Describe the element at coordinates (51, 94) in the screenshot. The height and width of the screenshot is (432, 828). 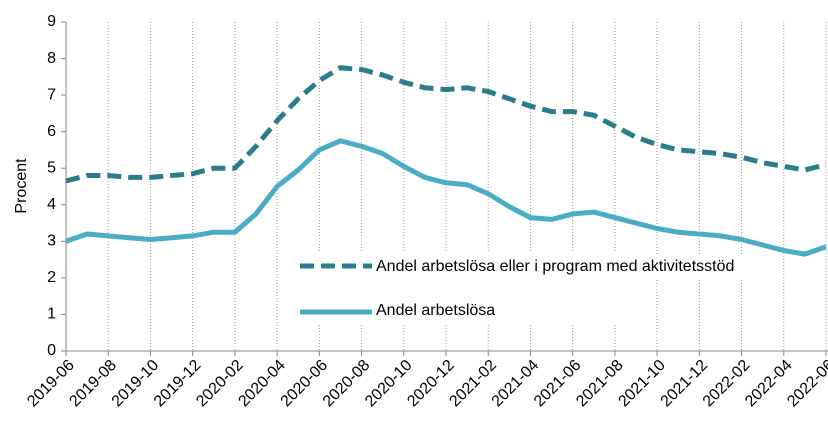
I see `y-tick-label: 7` at that location.